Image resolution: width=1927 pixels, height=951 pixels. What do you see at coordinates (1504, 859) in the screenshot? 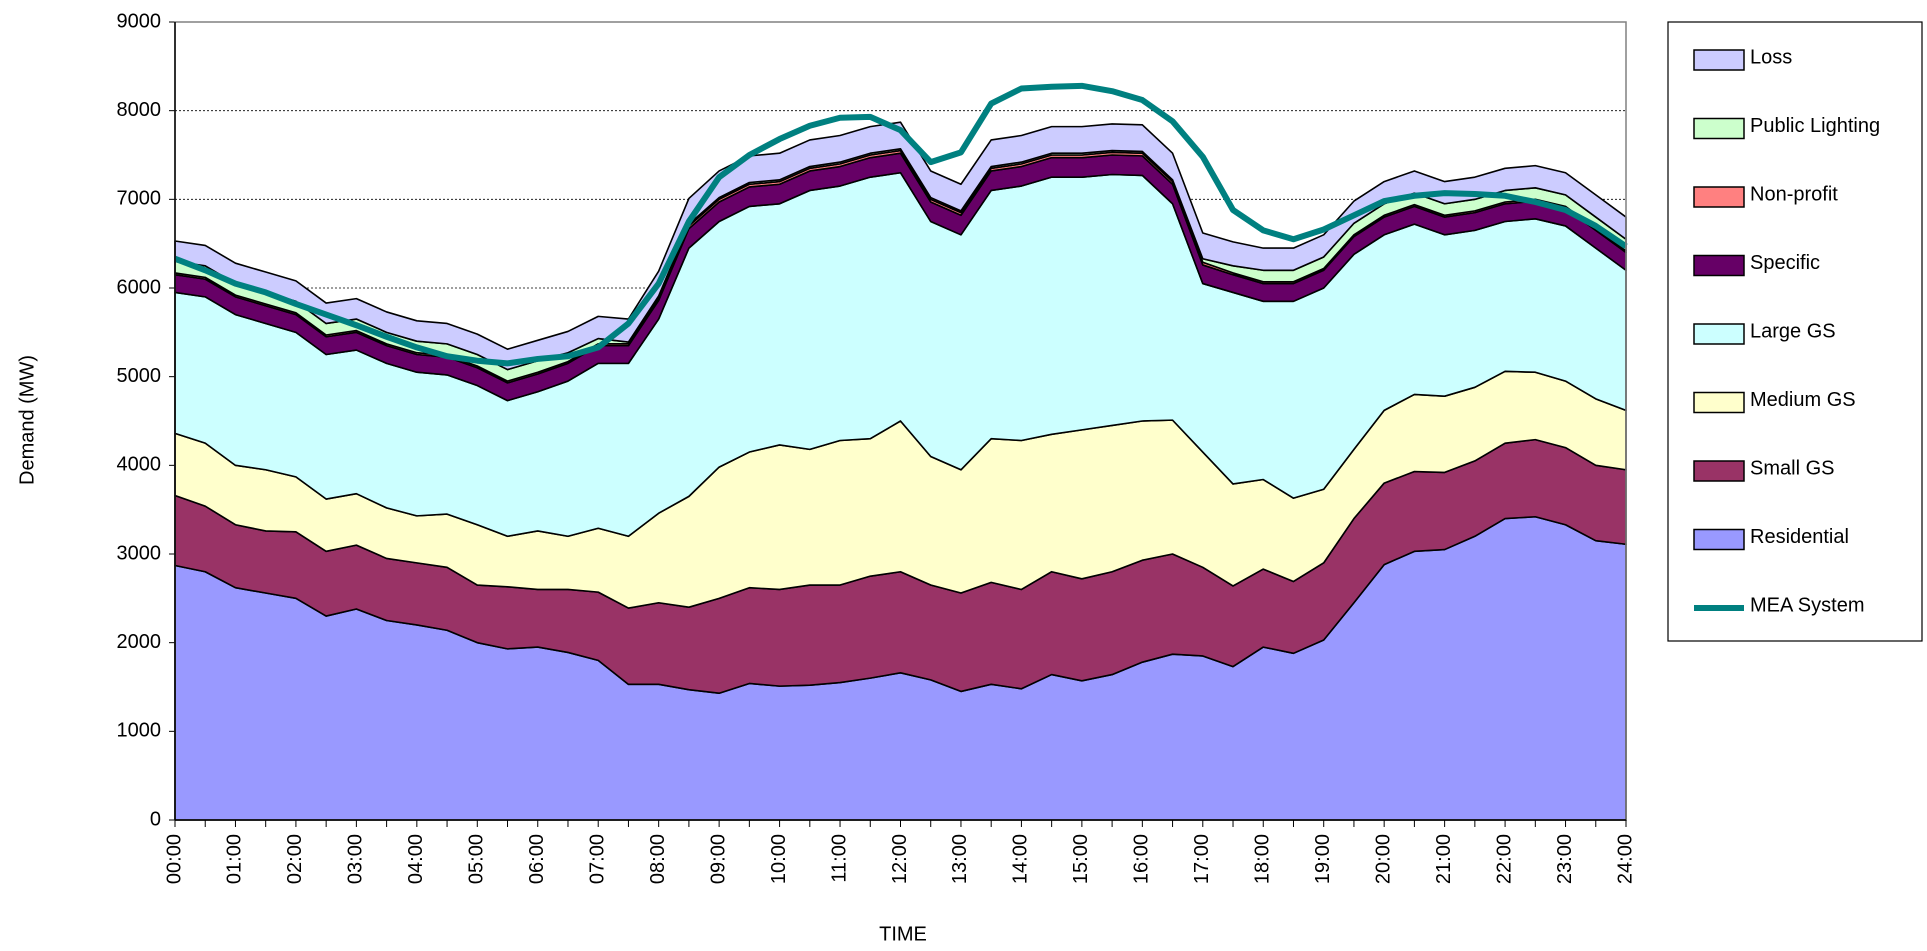
I see `x-tick-label: 22:00` at bounding box center [1504, 859].